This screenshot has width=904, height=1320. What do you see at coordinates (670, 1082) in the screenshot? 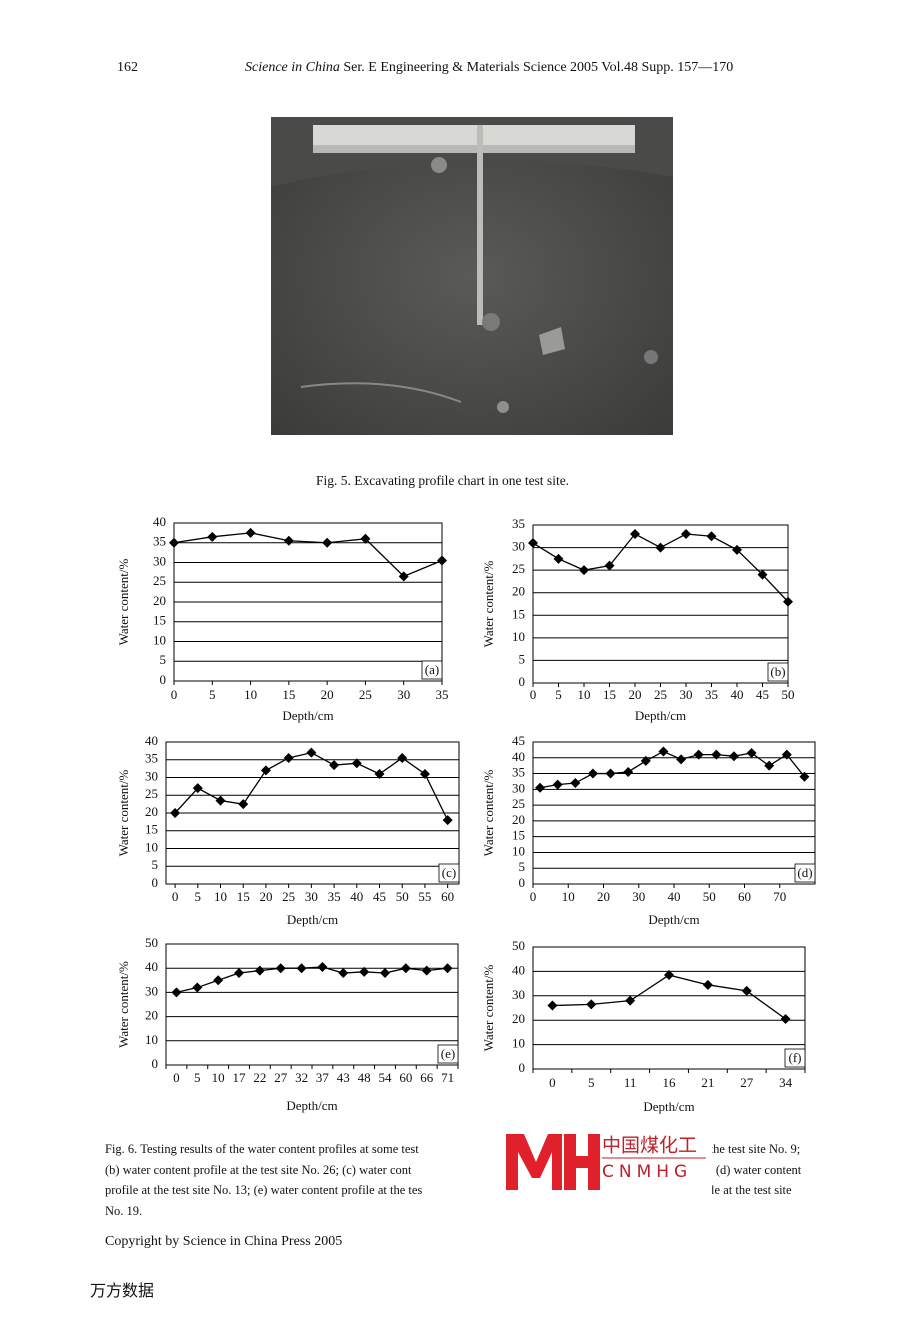
I see `x-tick-label: 16` at bounding box center [670, 1082].